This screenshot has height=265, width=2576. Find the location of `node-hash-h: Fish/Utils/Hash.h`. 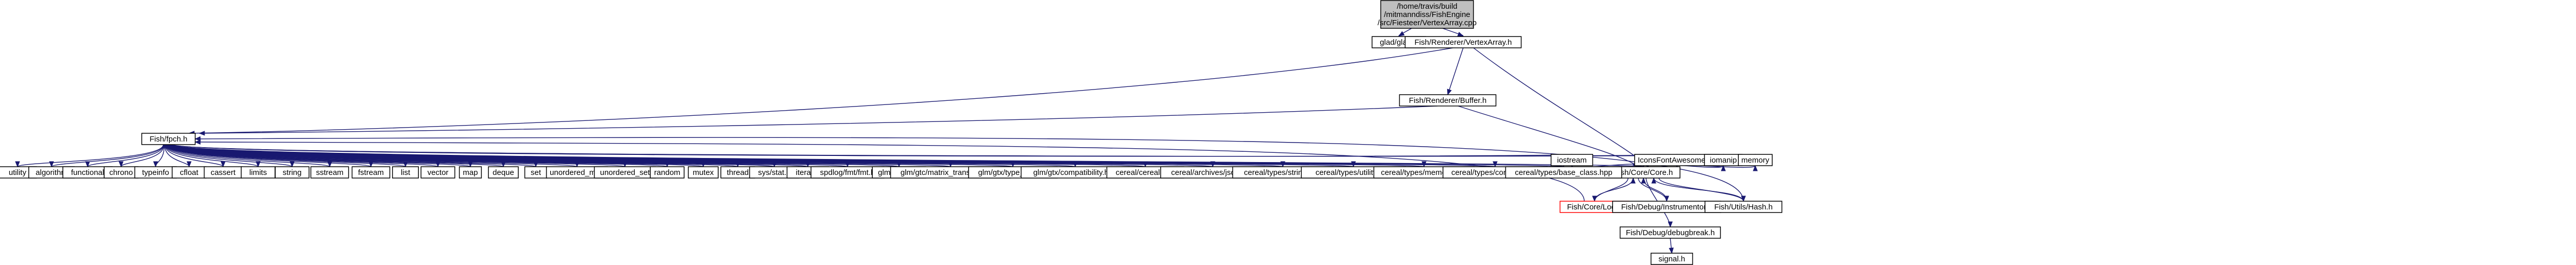

node-hash-h: Fish/Utils/Hash.h is located at coordinates (1743, 207).